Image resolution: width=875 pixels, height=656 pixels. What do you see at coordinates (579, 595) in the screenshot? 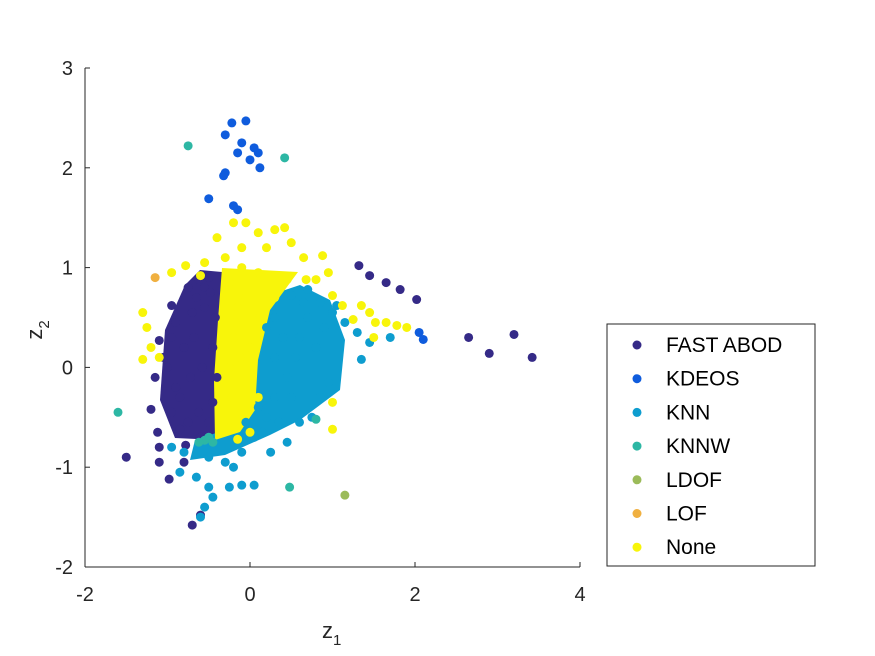
I see `x-tick-label: 4` at bounding box center [579, 595].